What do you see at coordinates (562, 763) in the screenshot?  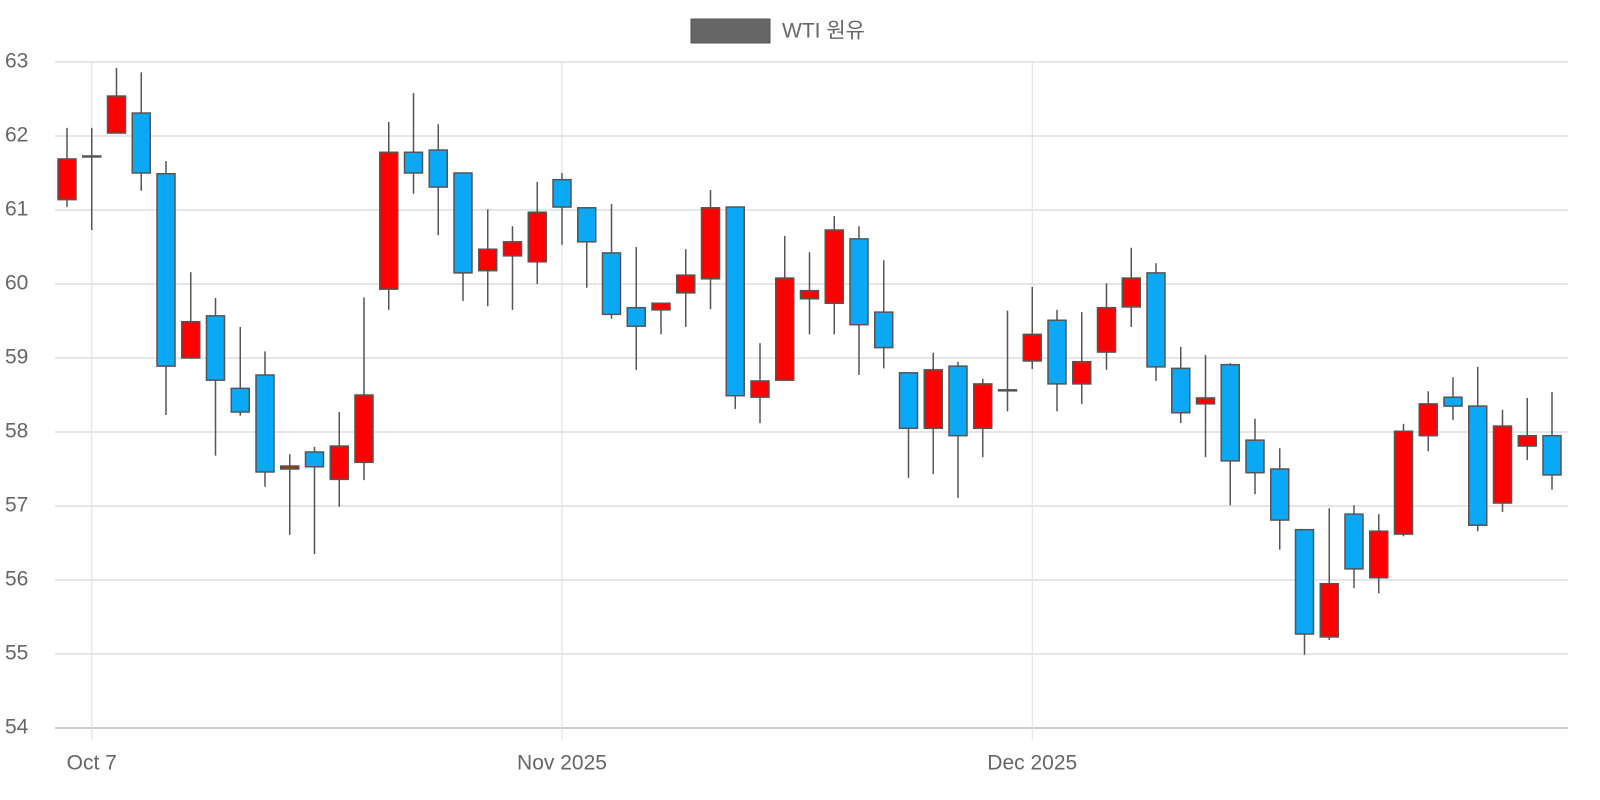 I see `x-tick-label: Nov 2025` at bounding box center [562, 763].